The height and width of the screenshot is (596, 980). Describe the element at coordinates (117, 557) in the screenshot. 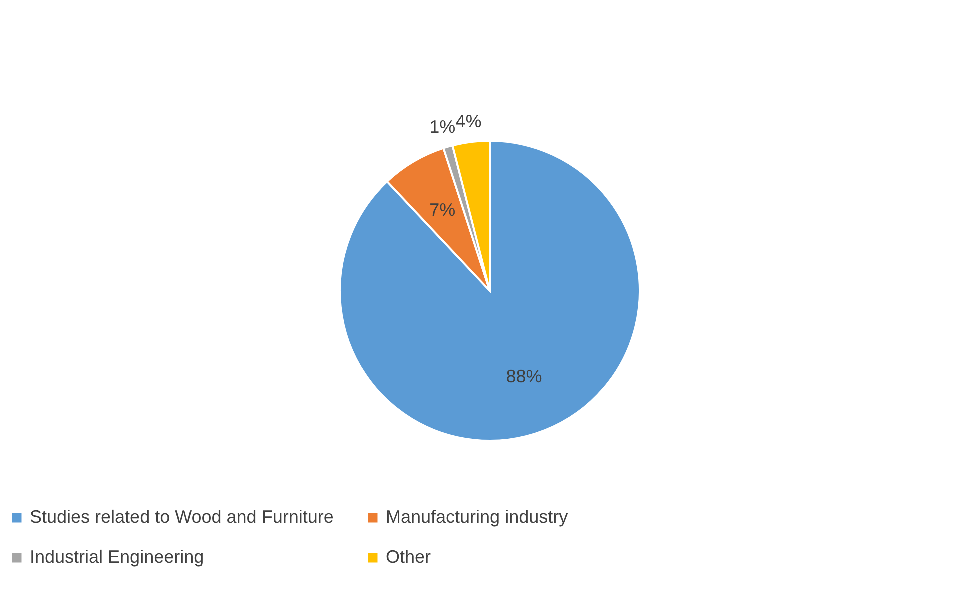

I see `legend-label: Industrial Engineering` at that location.